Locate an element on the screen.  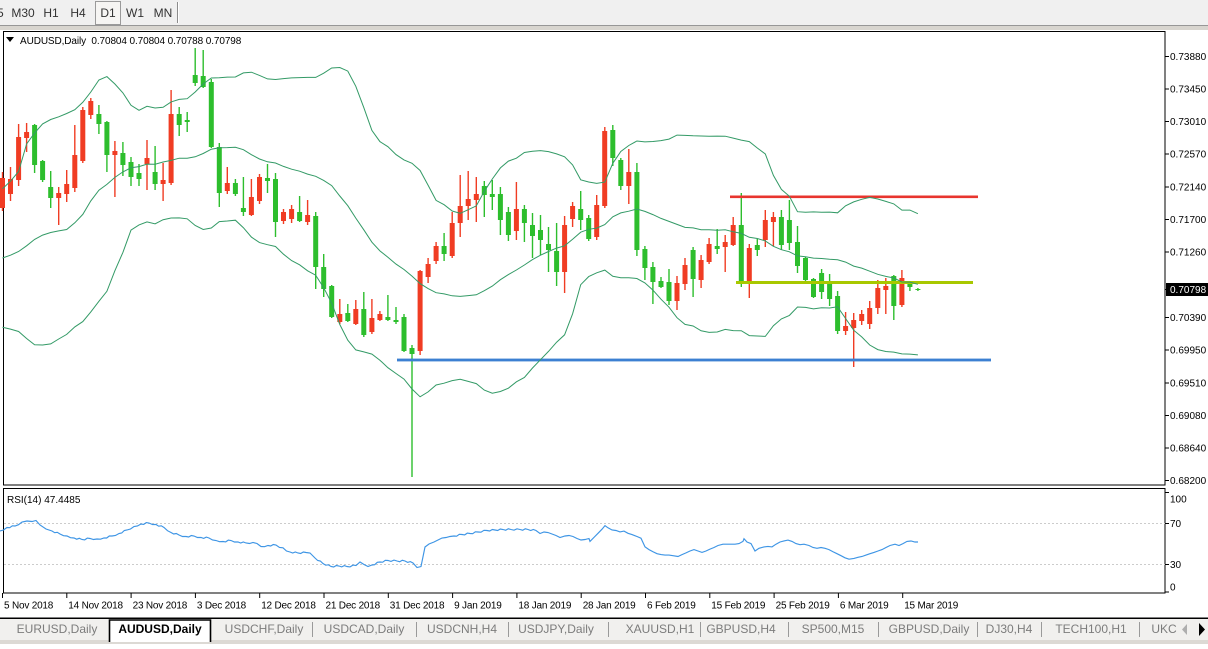
svg-text: EURUSD,Daily is located at coordinates (57, 629).